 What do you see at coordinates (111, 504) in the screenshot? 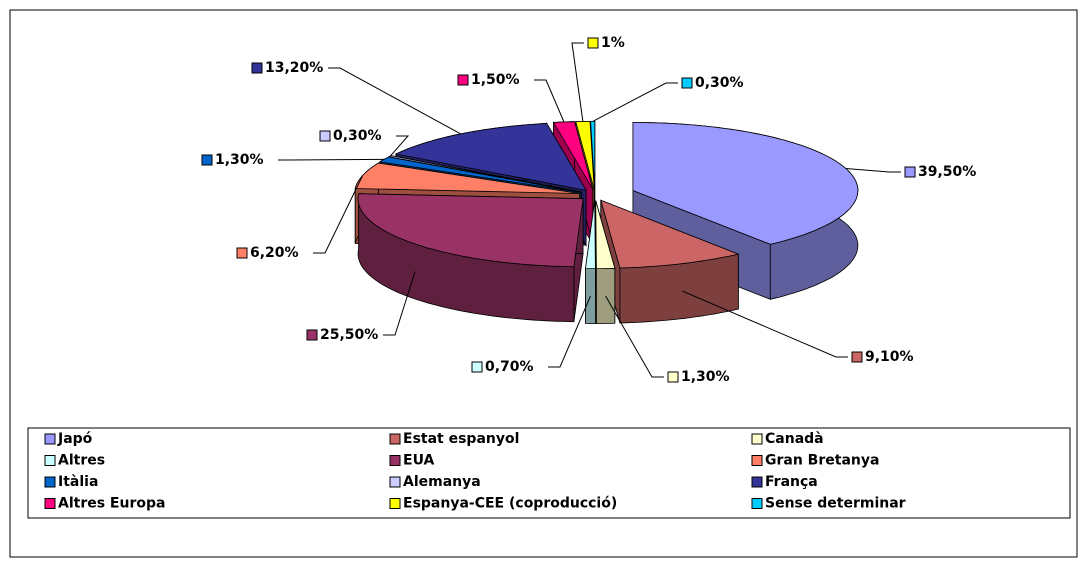
I see `legend-label: Altres Europa` at bounding box center [111, 504].